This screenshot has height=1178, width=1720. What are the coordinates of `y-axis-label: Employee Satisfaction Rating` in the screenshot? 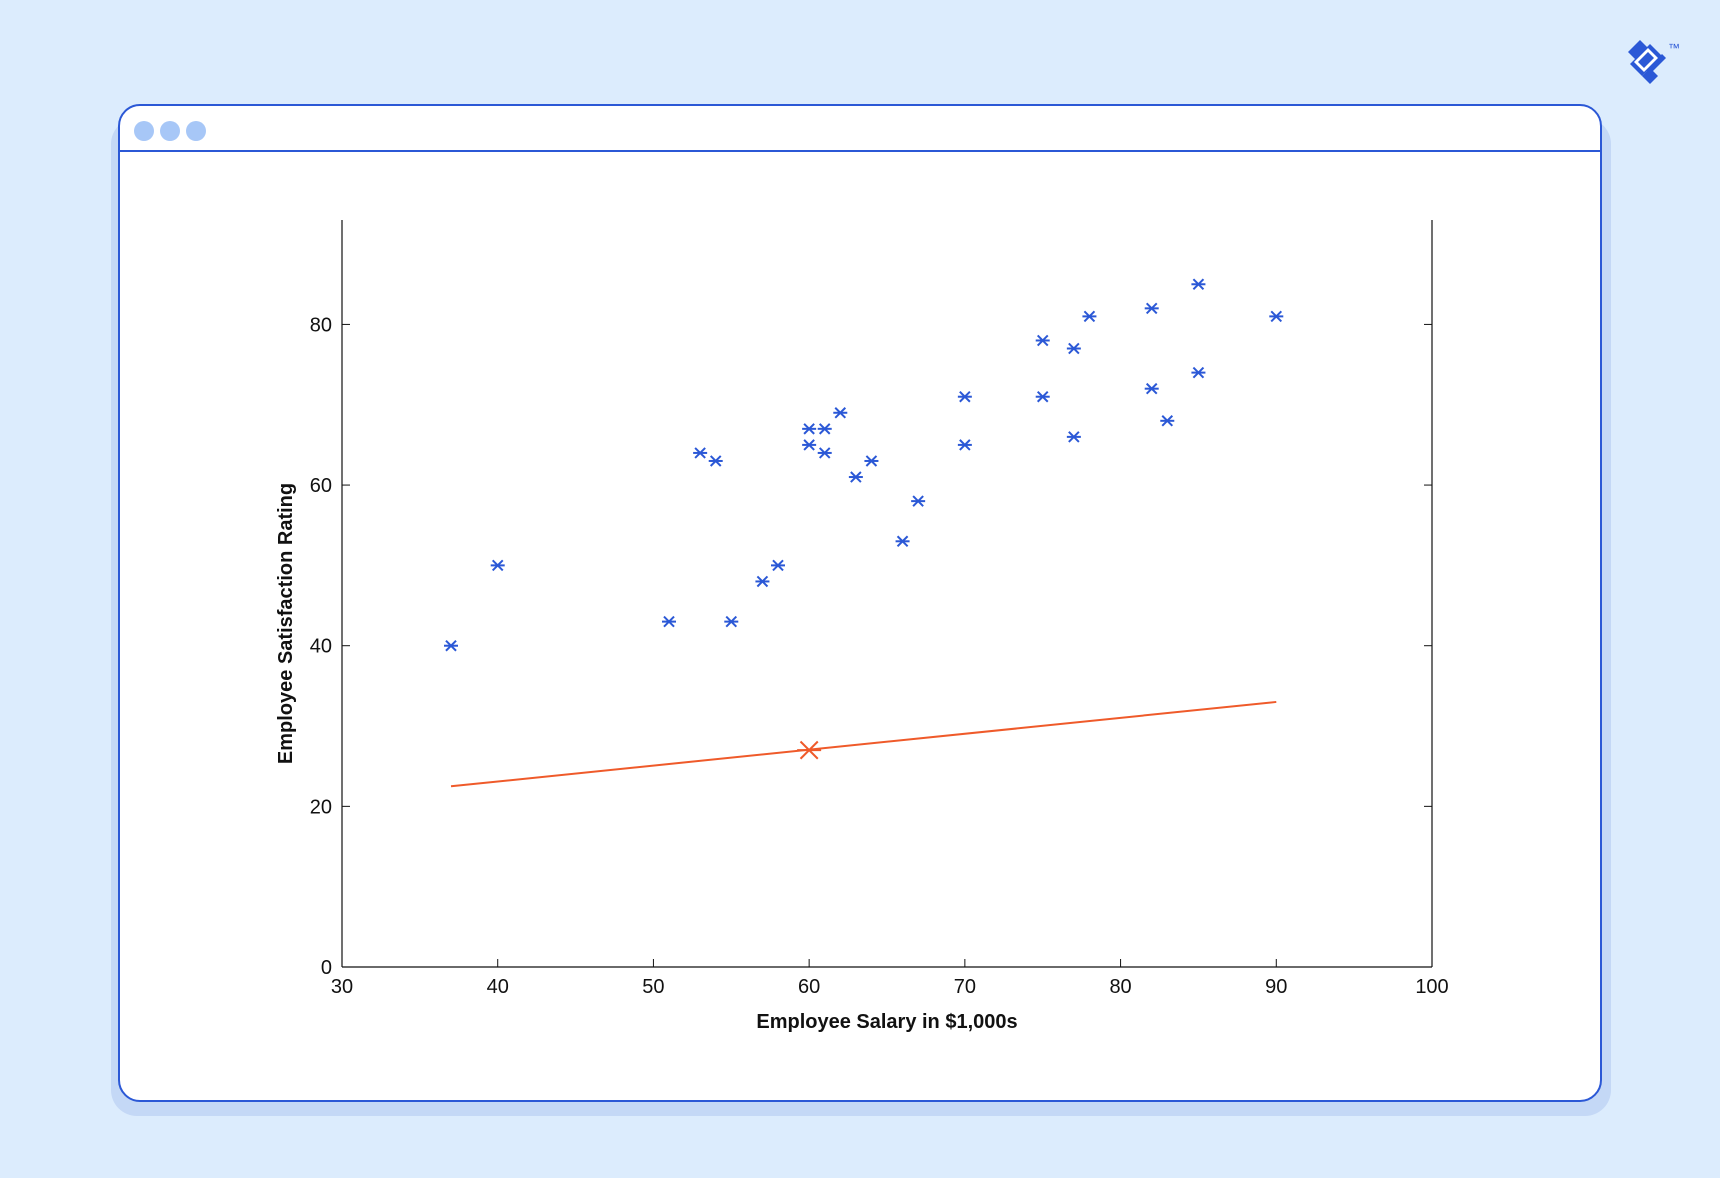 It's located at (286, 623).